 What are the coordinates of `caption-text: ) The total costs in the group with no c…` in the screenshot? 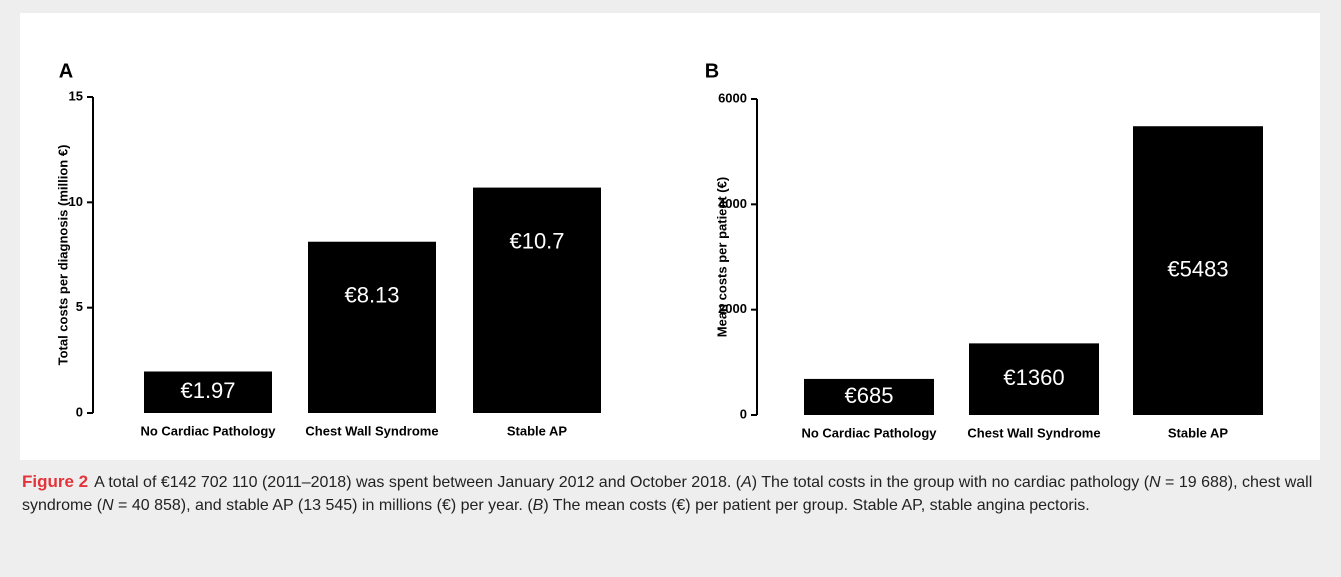 It's located at (950, 482).